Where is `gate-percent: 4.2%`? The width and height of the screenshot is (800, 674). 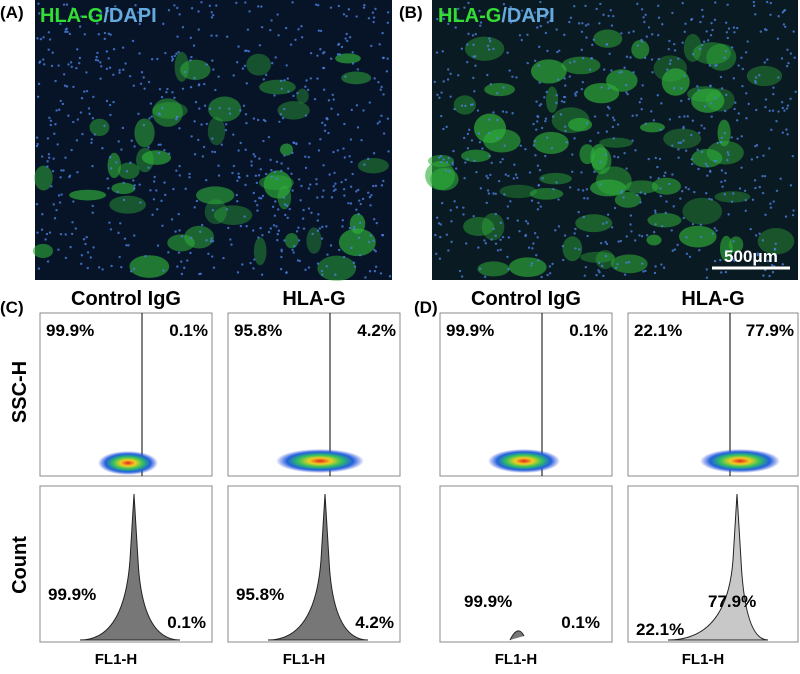
gate-percent: 4.2% is located at coordinates (376, 330).